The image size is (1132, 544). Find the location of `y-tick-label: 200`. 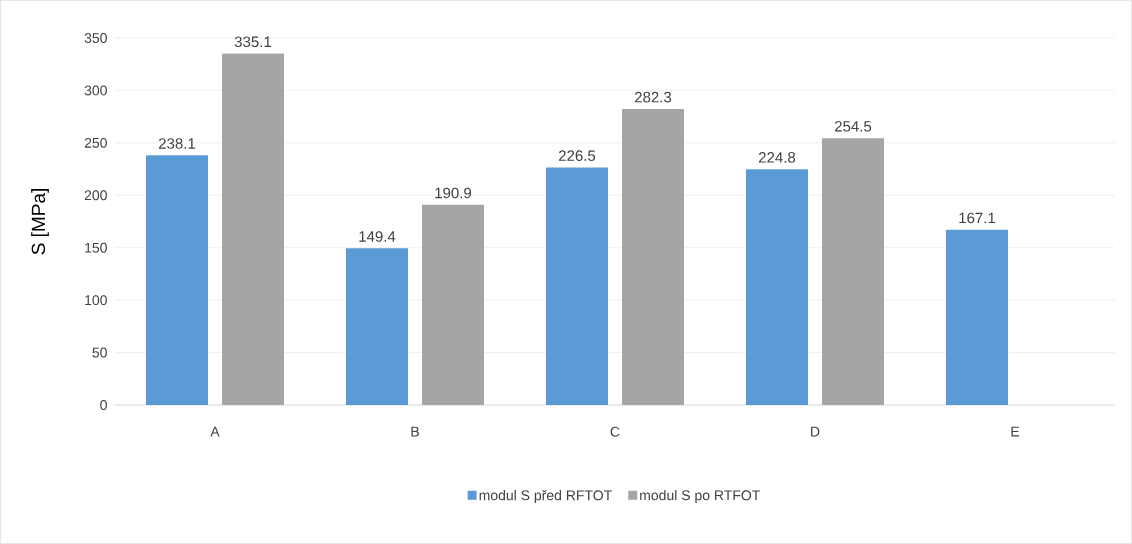

y-tick-label: 200 is located at coordinates (95, 195).